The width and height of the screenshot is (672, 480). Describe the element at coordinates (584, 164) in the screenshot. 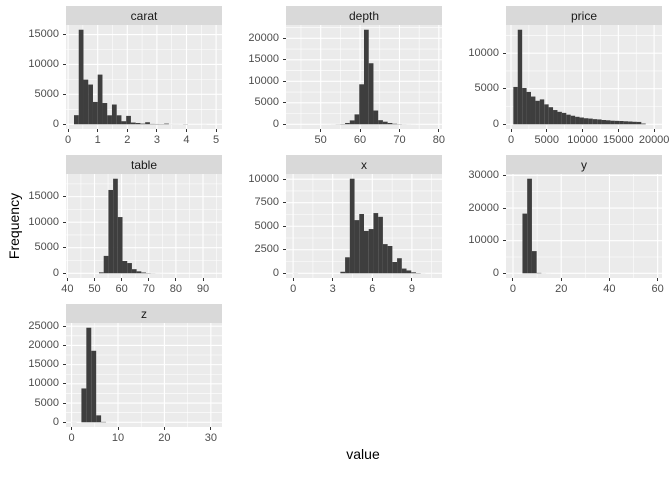

I see `facet-title-y: y` at that location.